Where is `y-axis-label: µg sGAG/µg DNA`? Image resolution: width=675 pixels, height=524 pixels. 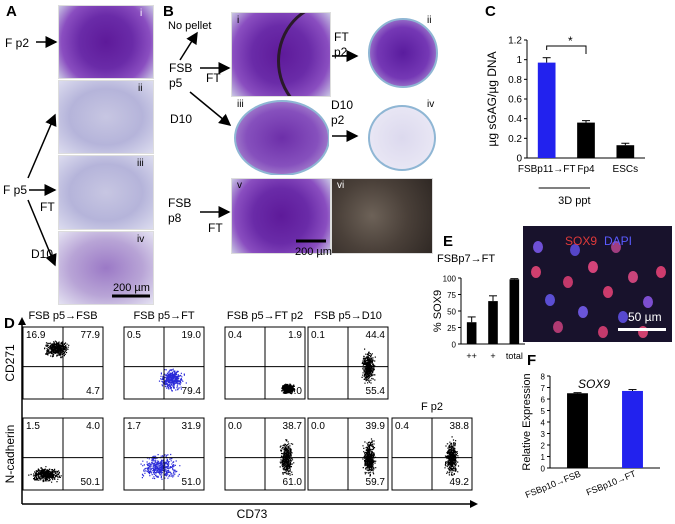
y-axis-label: µg sGAG/µg DNA is located at coordinates (492, 98).